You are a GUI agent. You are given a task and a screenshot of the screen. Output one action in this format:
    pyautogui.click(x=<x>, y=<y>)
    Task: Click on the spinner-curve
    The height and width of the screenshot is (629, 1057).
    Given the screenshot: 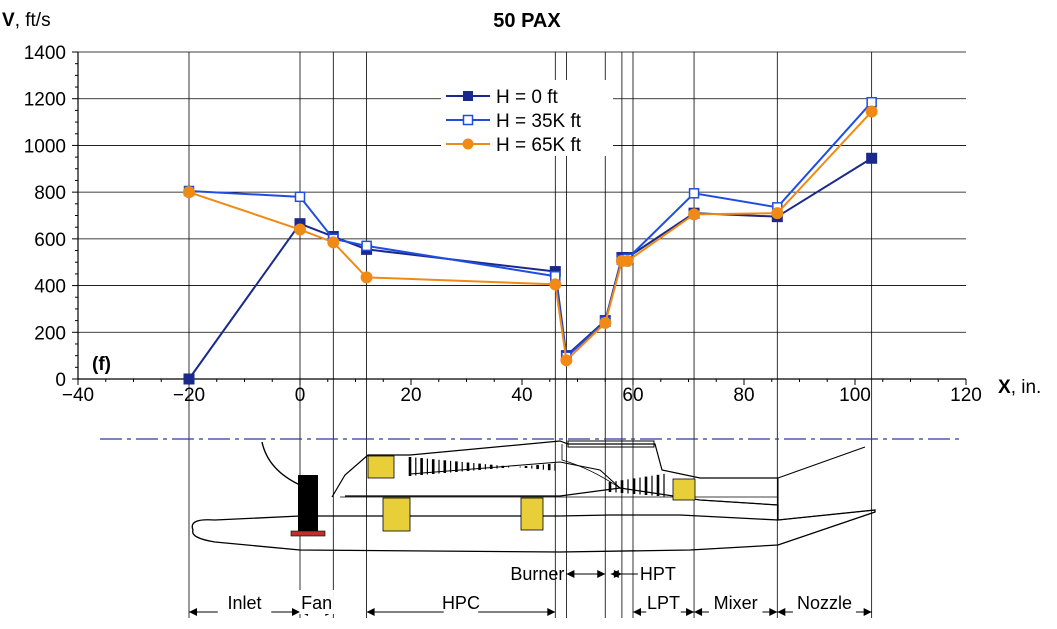 What is the action you would take?
    pyautogui.click(x=281, y=463)
    